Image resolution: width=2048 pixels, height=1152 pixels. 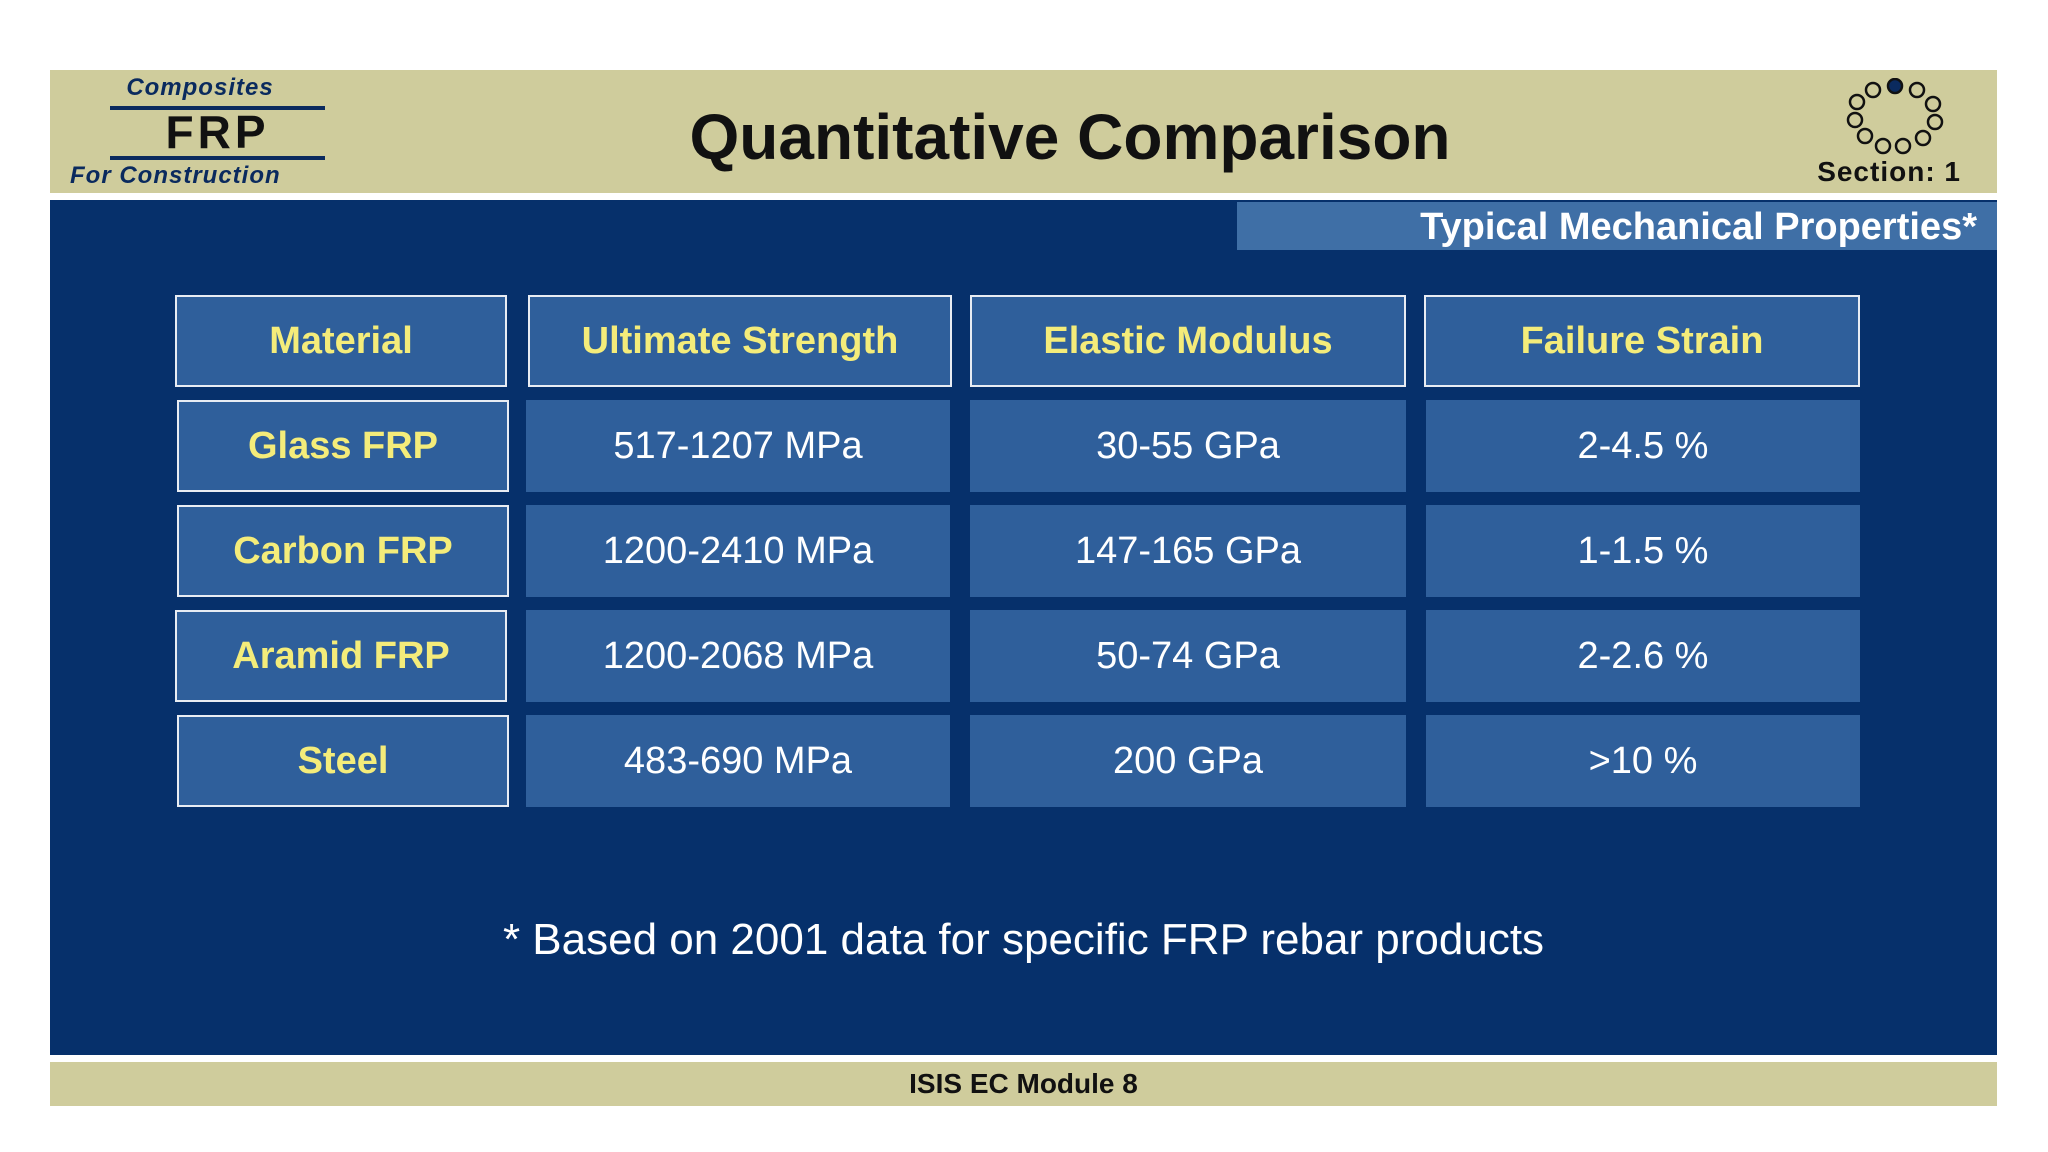 What do you see at coordinates (175, 175) in the screenshot?
I see `logo-bottom-text: For Construction` at bounding box center [175, 175].